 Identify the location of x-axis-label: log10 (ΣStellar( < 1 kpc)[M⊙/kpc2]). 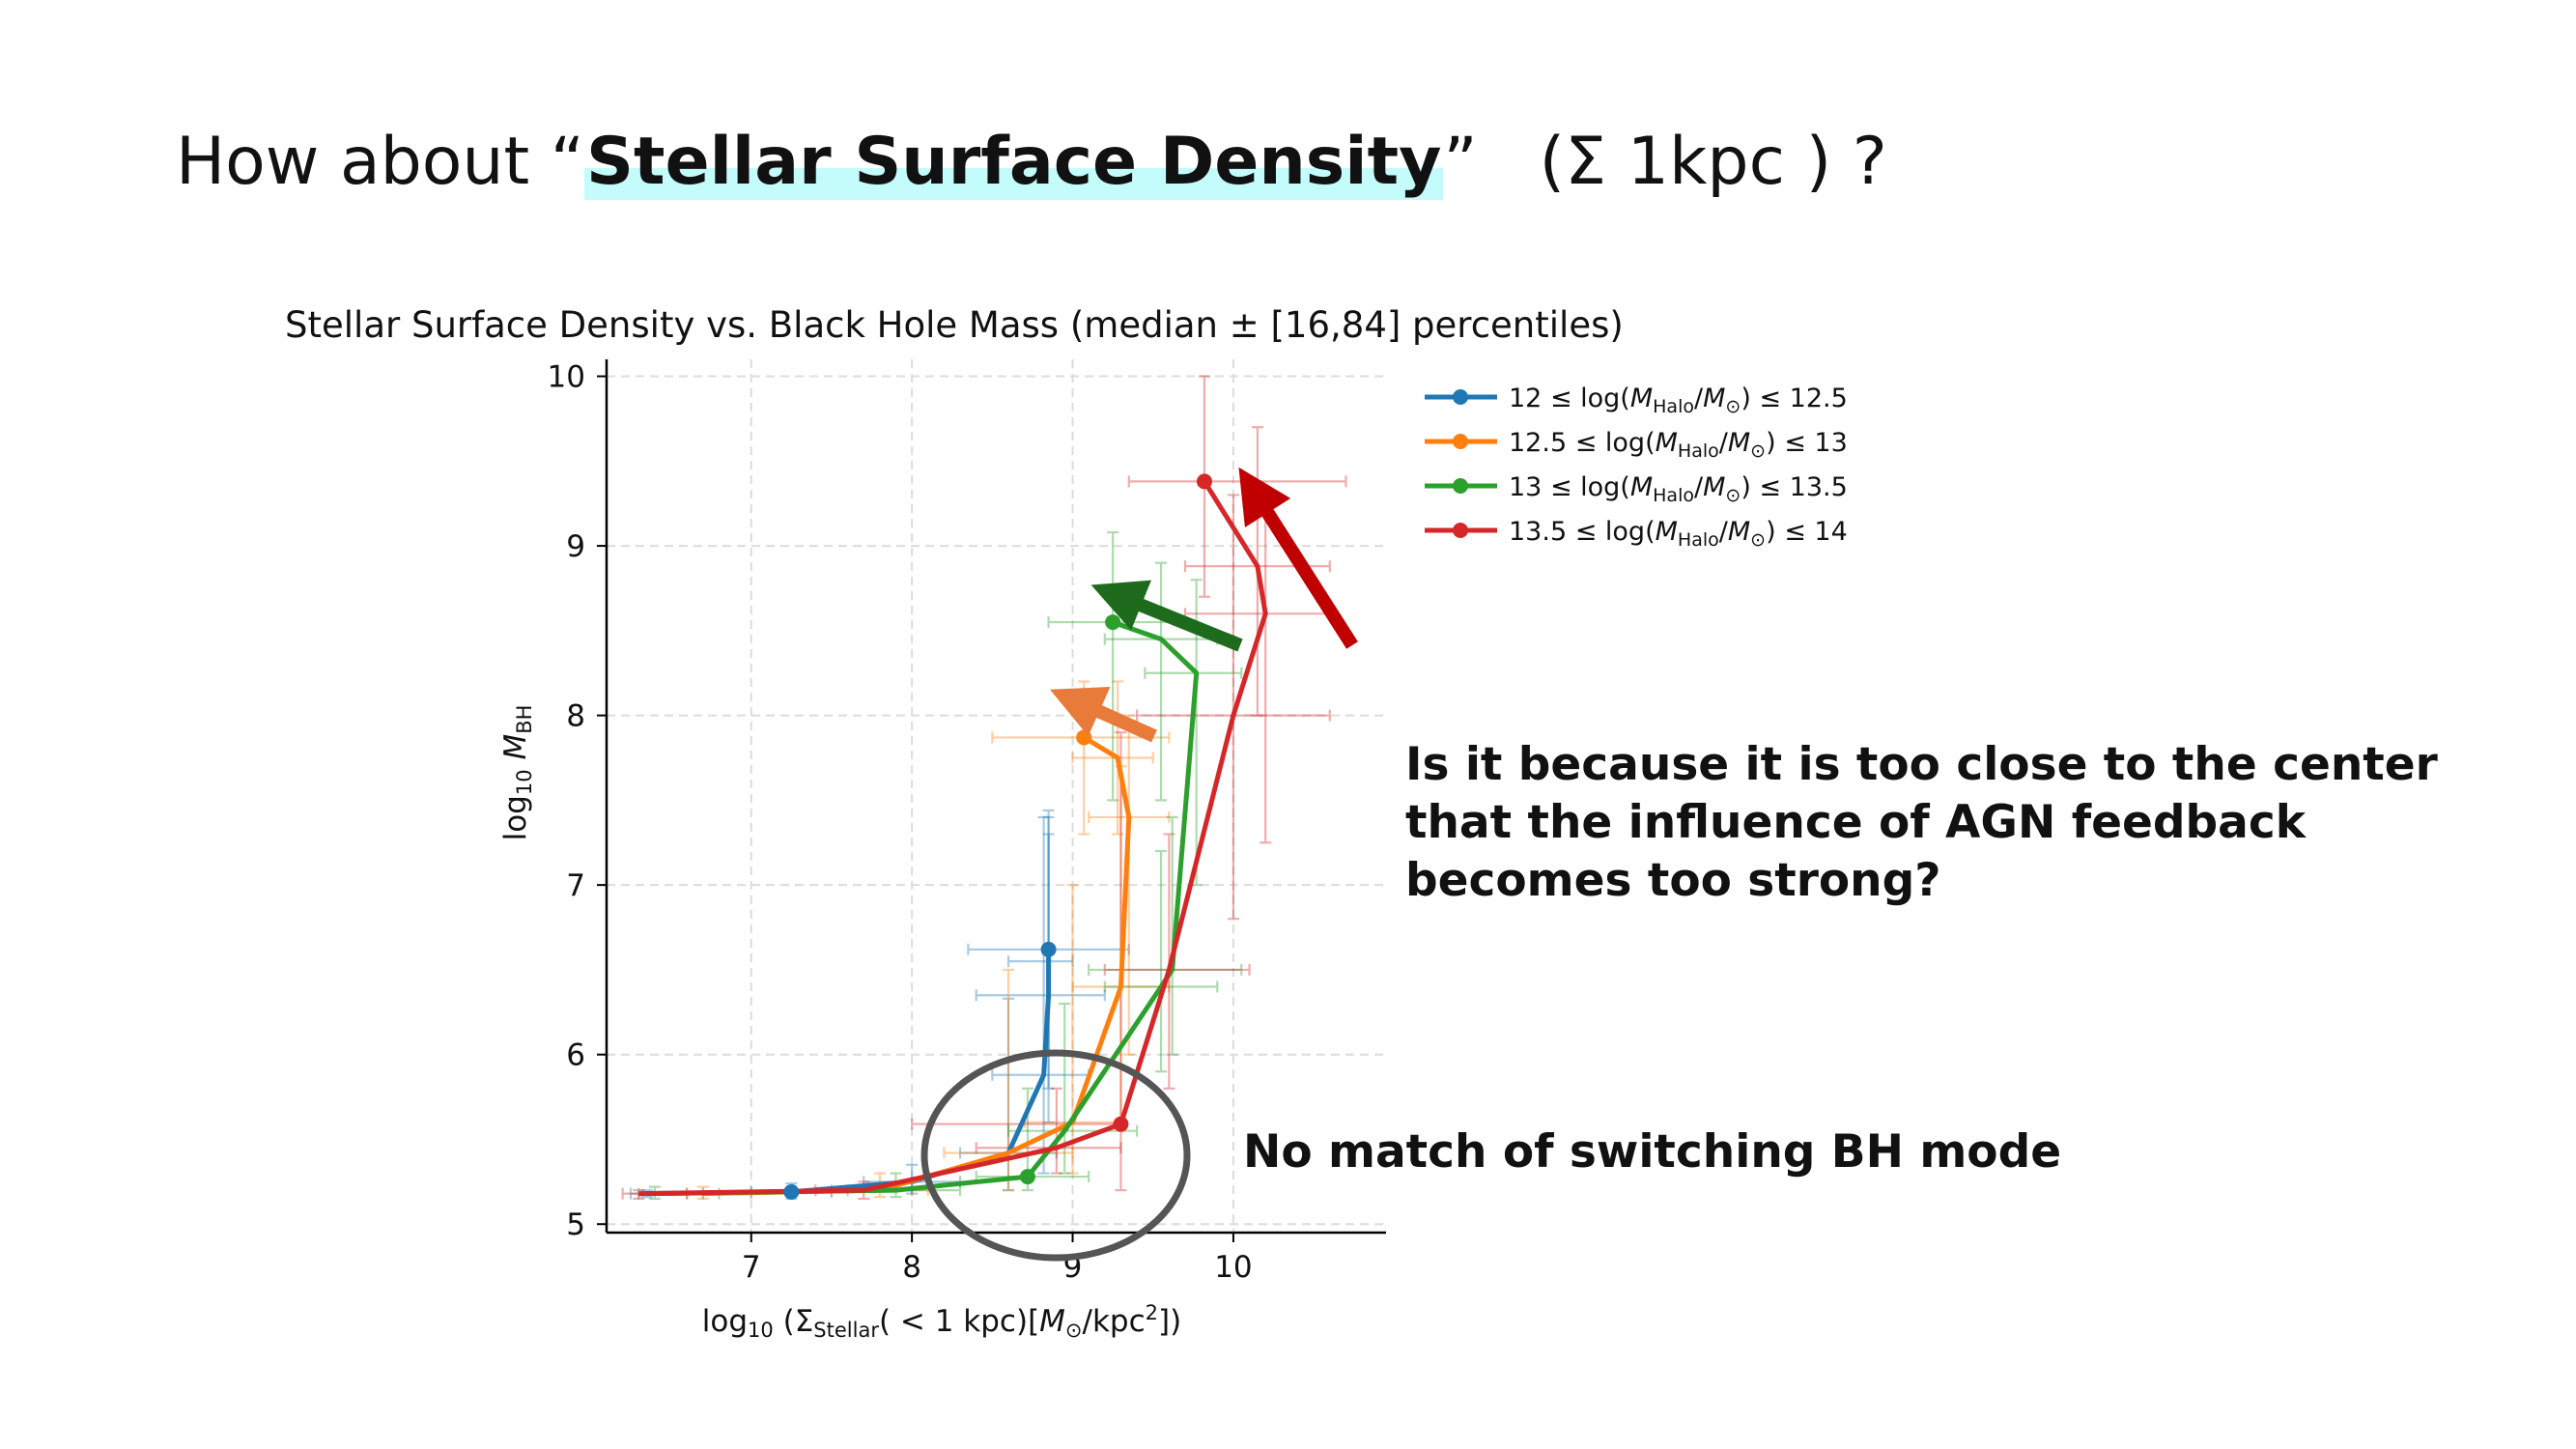
(941, 1321).